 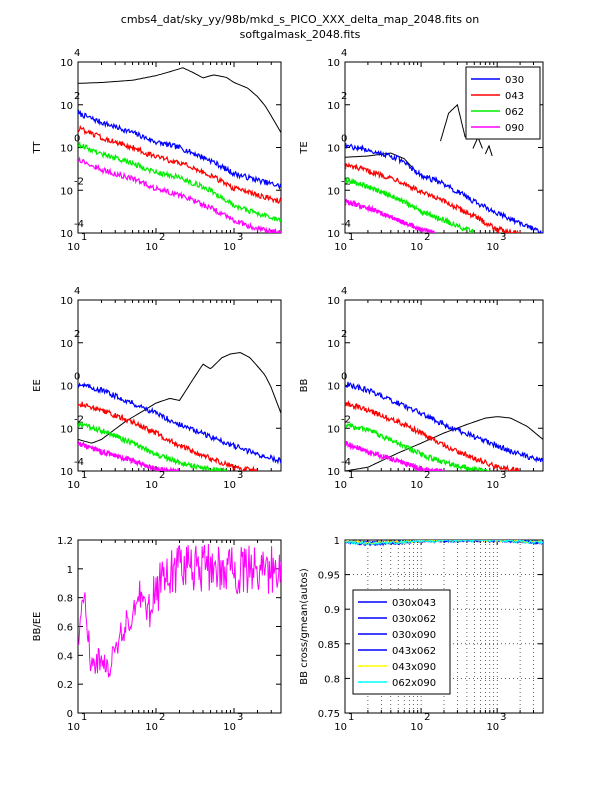 I want to click on legend-label-030: 030, so click(x=514, y=80).